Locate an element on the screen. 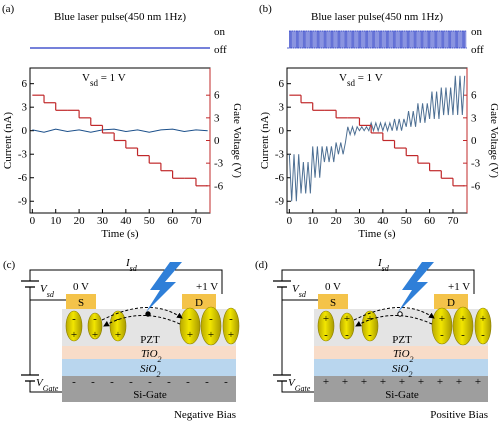 This screenshot has height=424, width=499. gate-voltage-main: V is located at coordinates (292, 383).